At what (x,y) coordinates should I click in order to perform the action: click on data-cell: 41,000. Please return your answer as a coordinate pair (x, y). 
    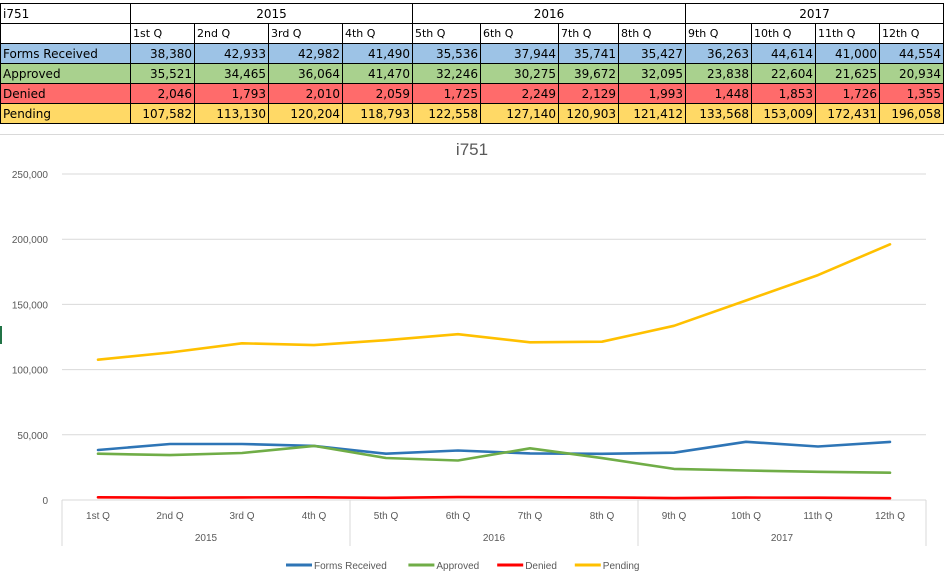
    Looking at the image, I should click on (847, 53).